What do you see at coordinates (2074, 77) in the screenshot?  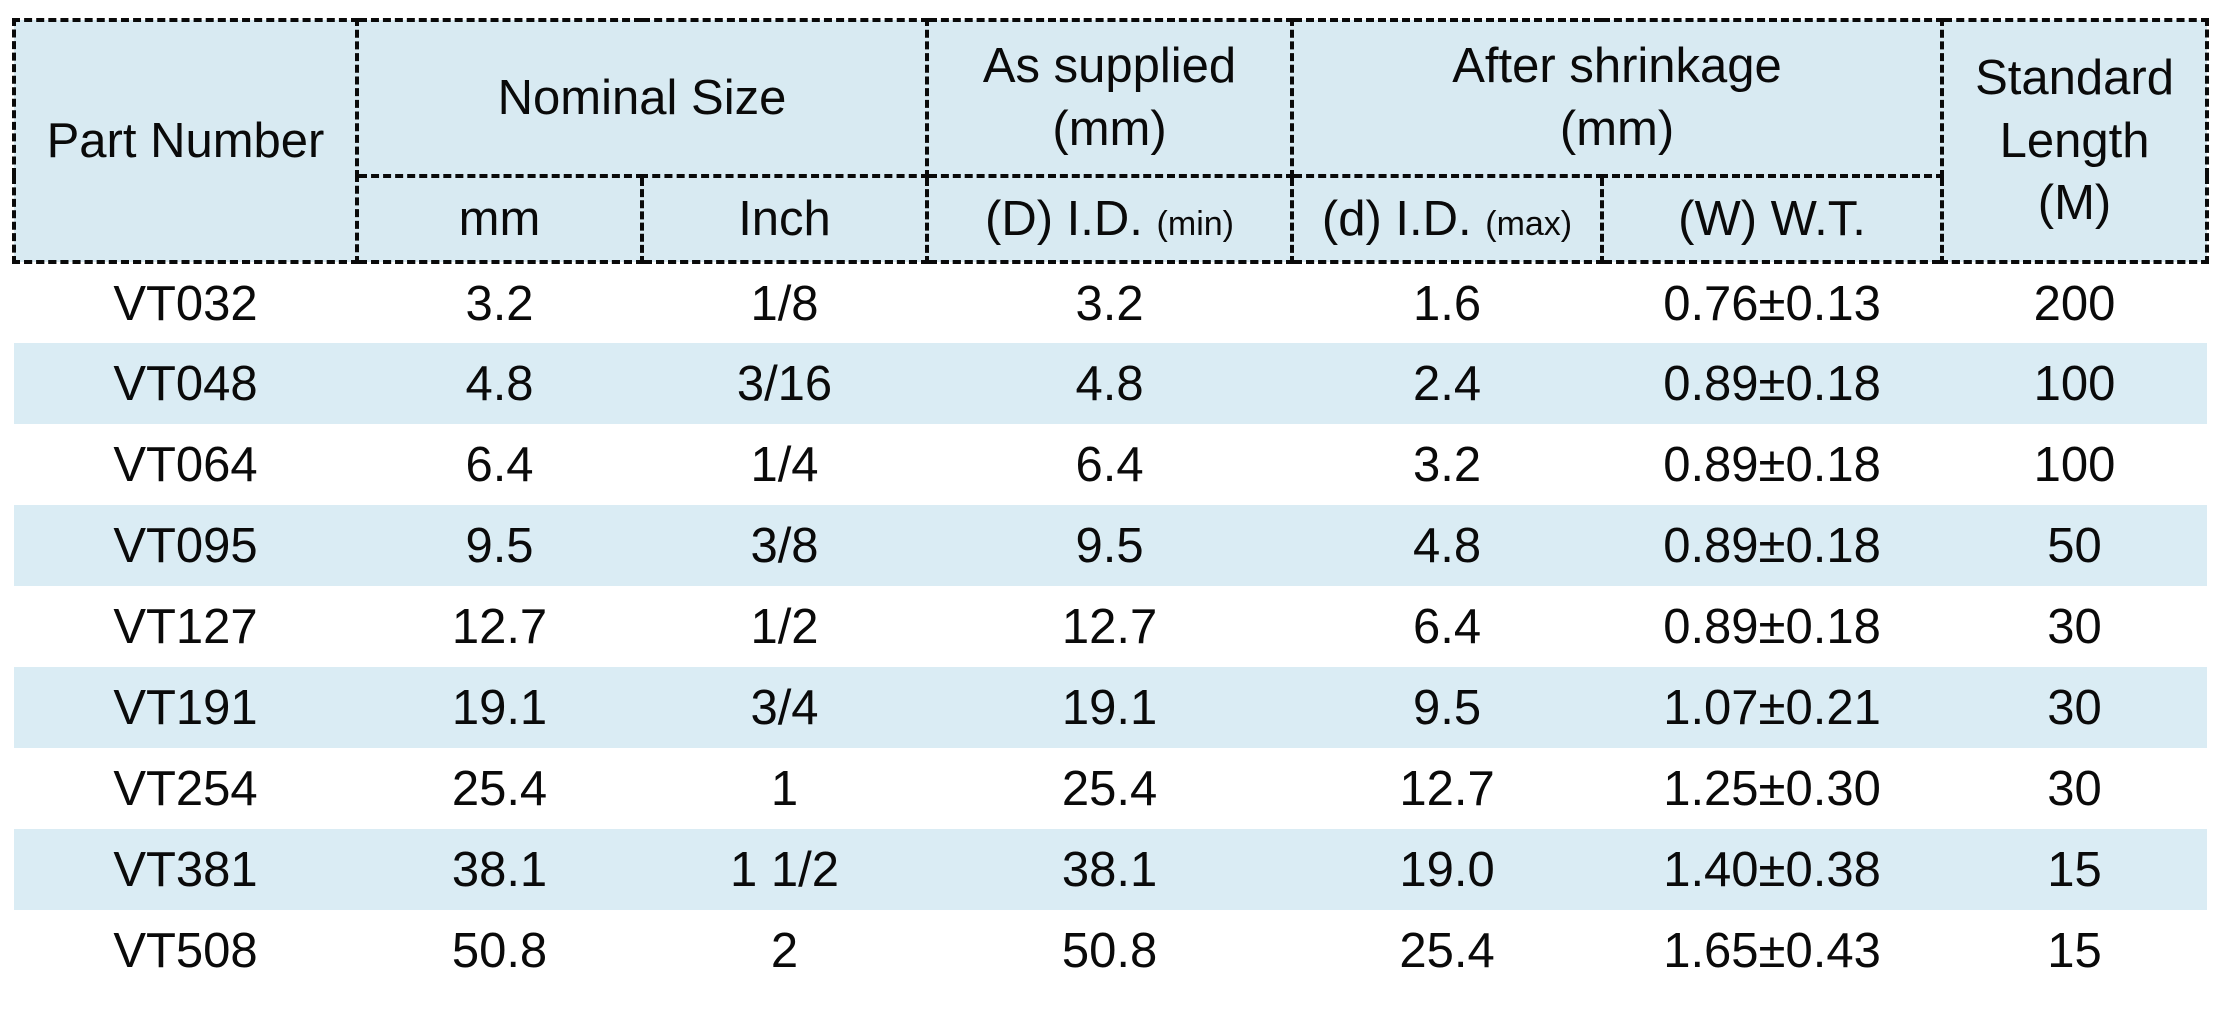 I see `header-standard-length-line1: Standard` at bounding box center [2074, 77].